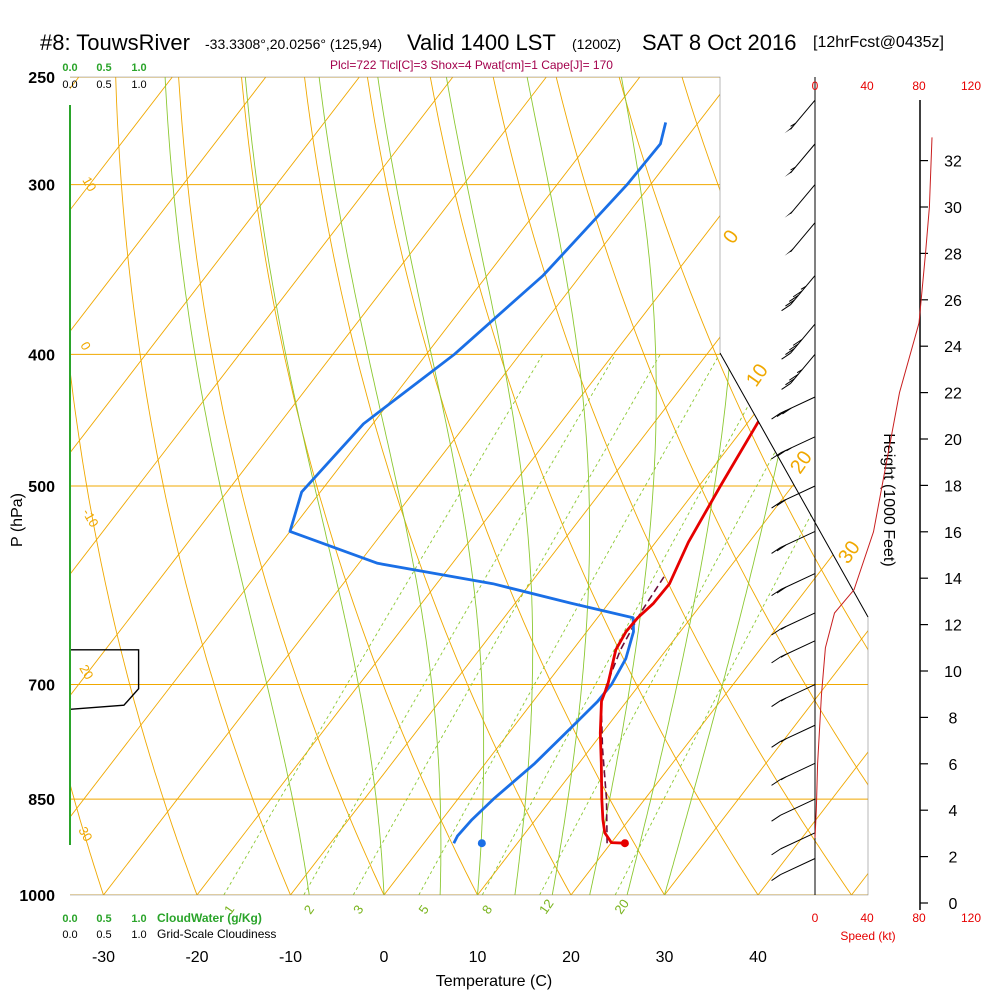 The width and height of the screenshot is (1000, 1000). I want to click on height-tick-label: 32, so click(953, 162).